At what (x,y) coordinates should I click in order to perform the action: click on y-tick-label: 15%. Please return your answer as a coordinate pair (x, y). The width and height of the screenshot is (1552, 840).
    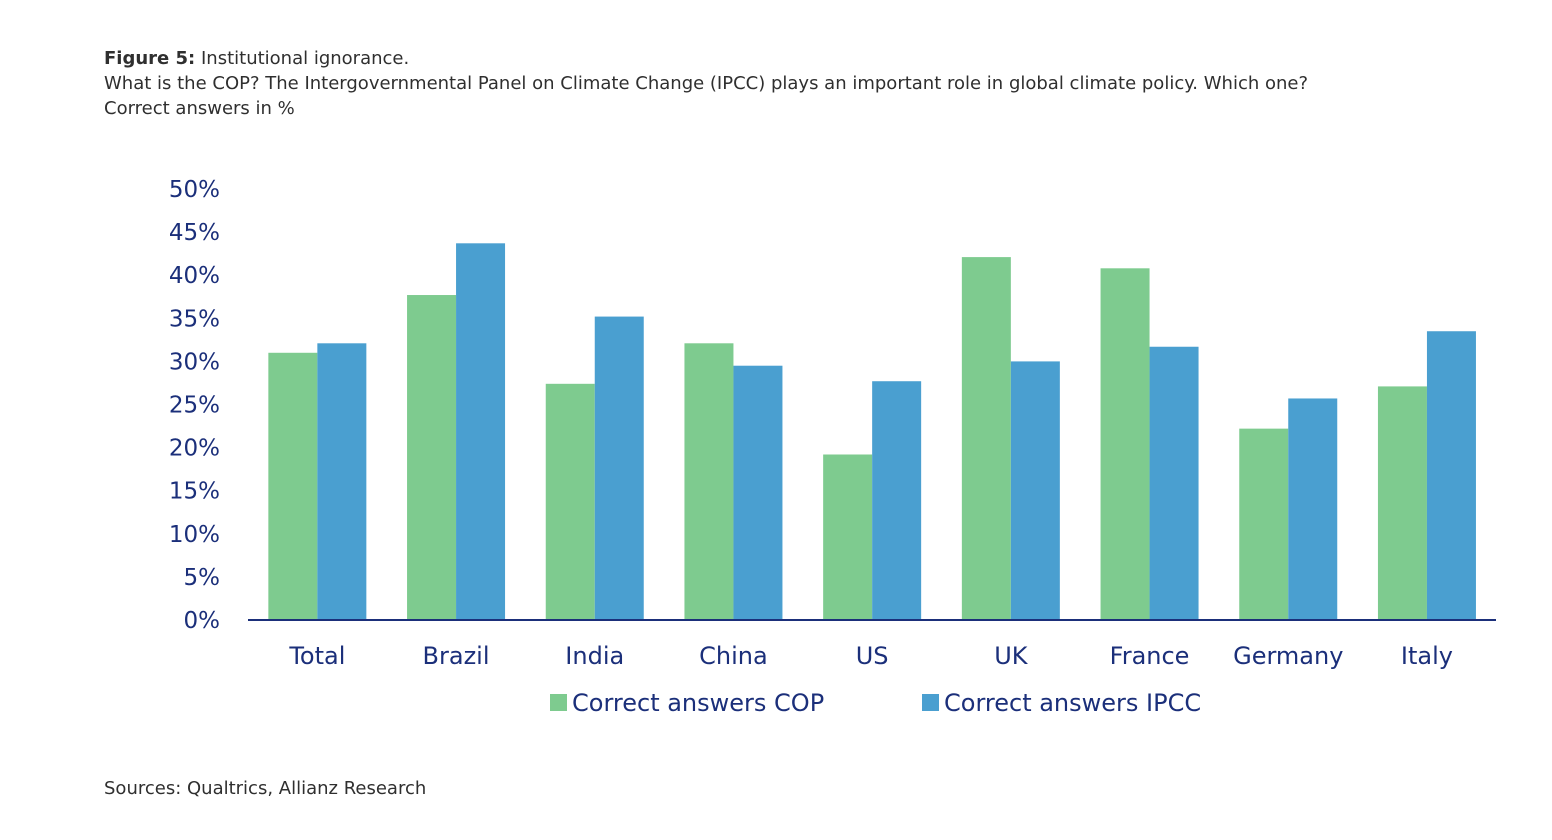
    Looking at the image, I should click on (194, 492).